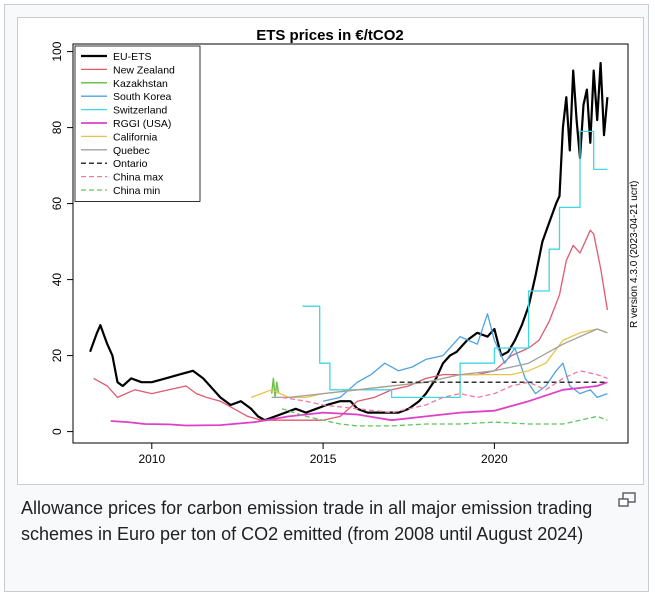  What do you see at coordinates (628, 500) in the screenshot?
I see `magnify-clip-icon` at bounding box center [628, 500].